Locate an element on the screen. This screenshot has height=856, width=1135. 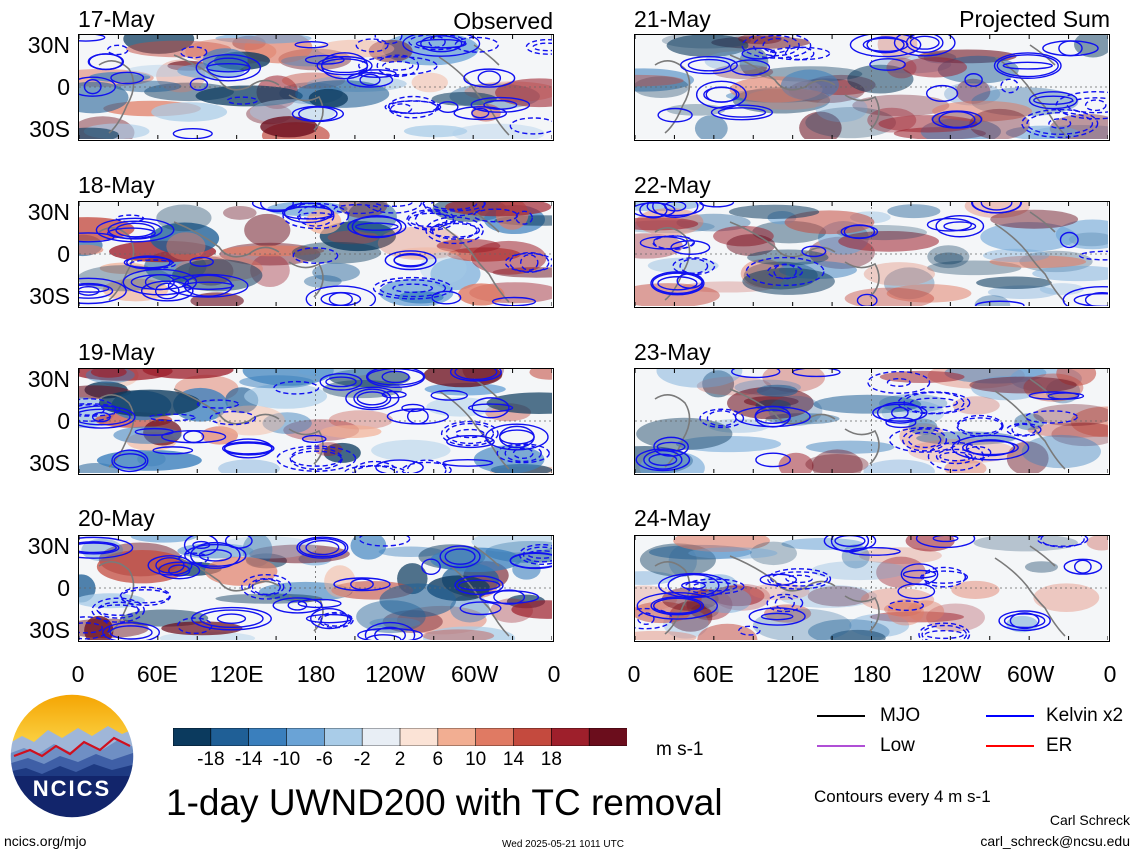
lat-tick-label: 30S is located at coordinates (49, 463).